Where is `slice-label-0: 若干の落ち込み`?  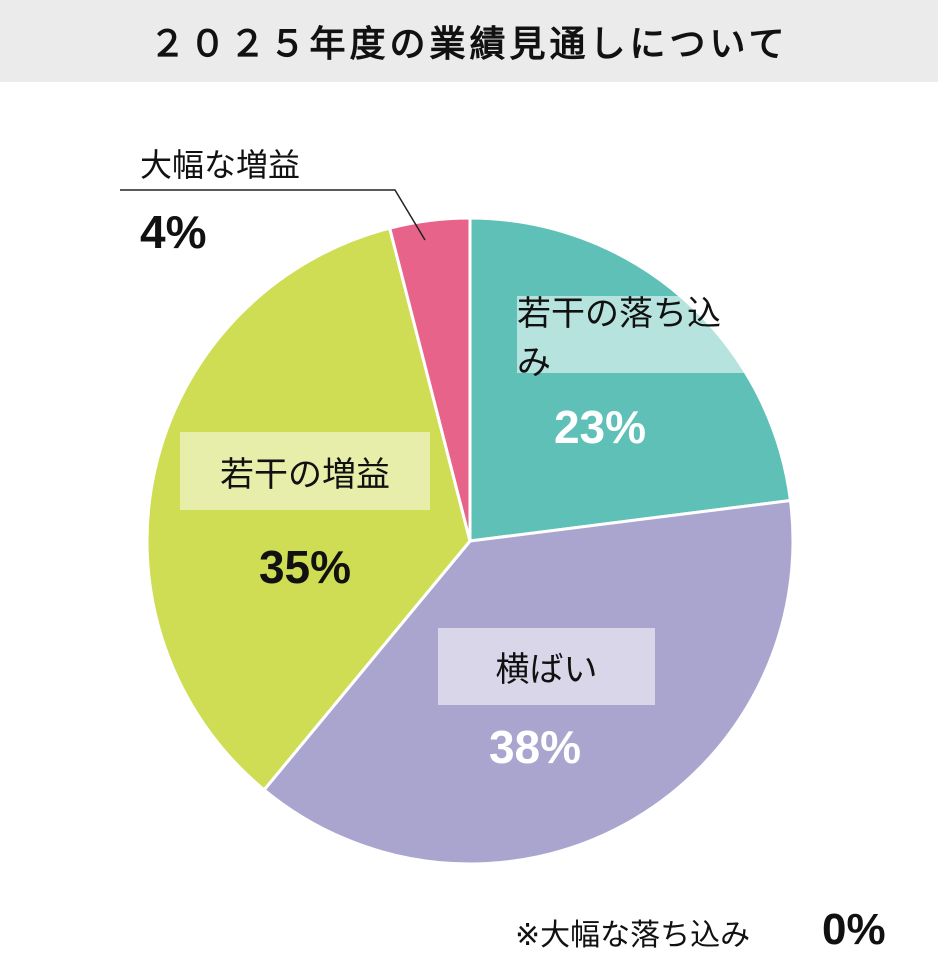
slice-label-0: 若干の落ち込み is located at coordinates (631, 338).